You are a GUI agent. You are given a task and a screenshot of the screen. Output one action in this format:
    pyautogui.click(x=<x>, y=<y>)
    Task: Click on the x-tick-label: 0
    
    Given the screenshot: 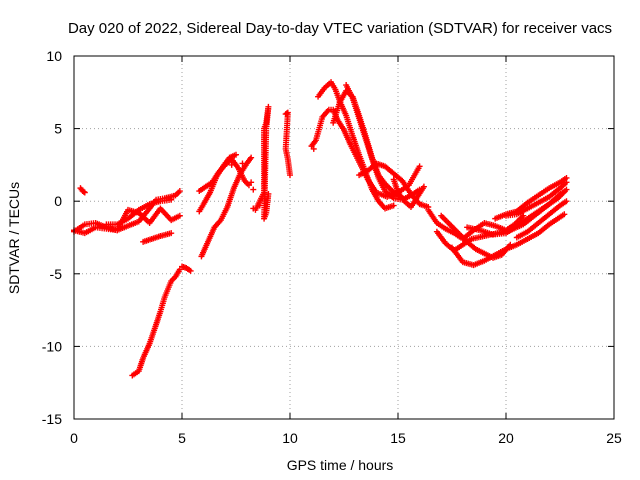 What is the action you would take?
    pyautogui.click(x=74, y=438)
    